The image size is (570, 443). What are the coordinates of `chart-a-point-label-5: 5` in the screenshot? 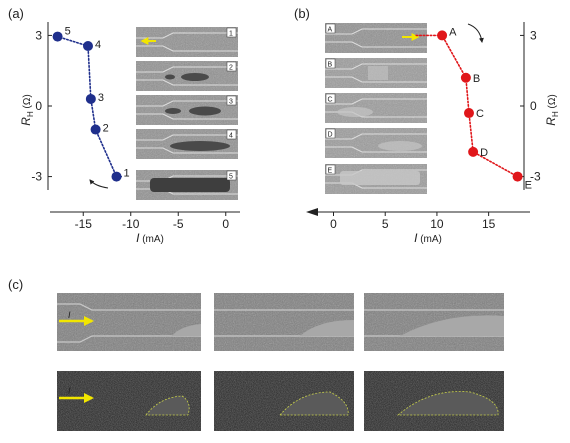 It's located at (68, 32).